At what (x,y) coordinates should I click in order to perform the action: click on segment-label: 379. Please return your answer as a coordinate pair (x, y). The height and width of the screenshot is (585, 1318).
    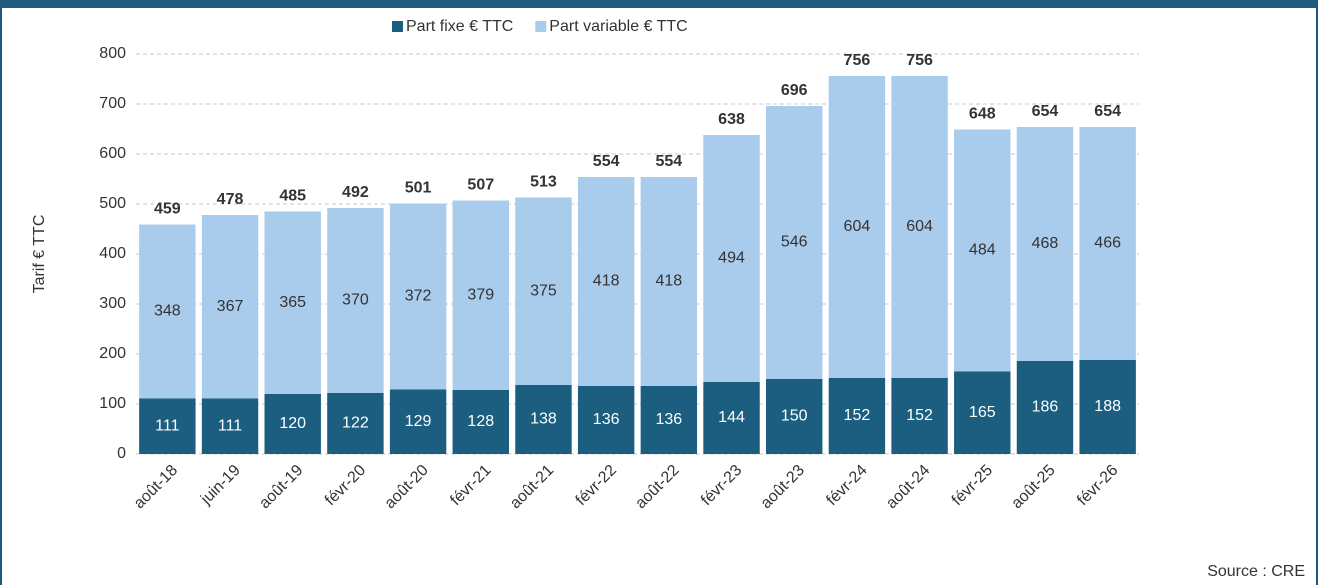
    Looking at the image, I should click on (480, 294).